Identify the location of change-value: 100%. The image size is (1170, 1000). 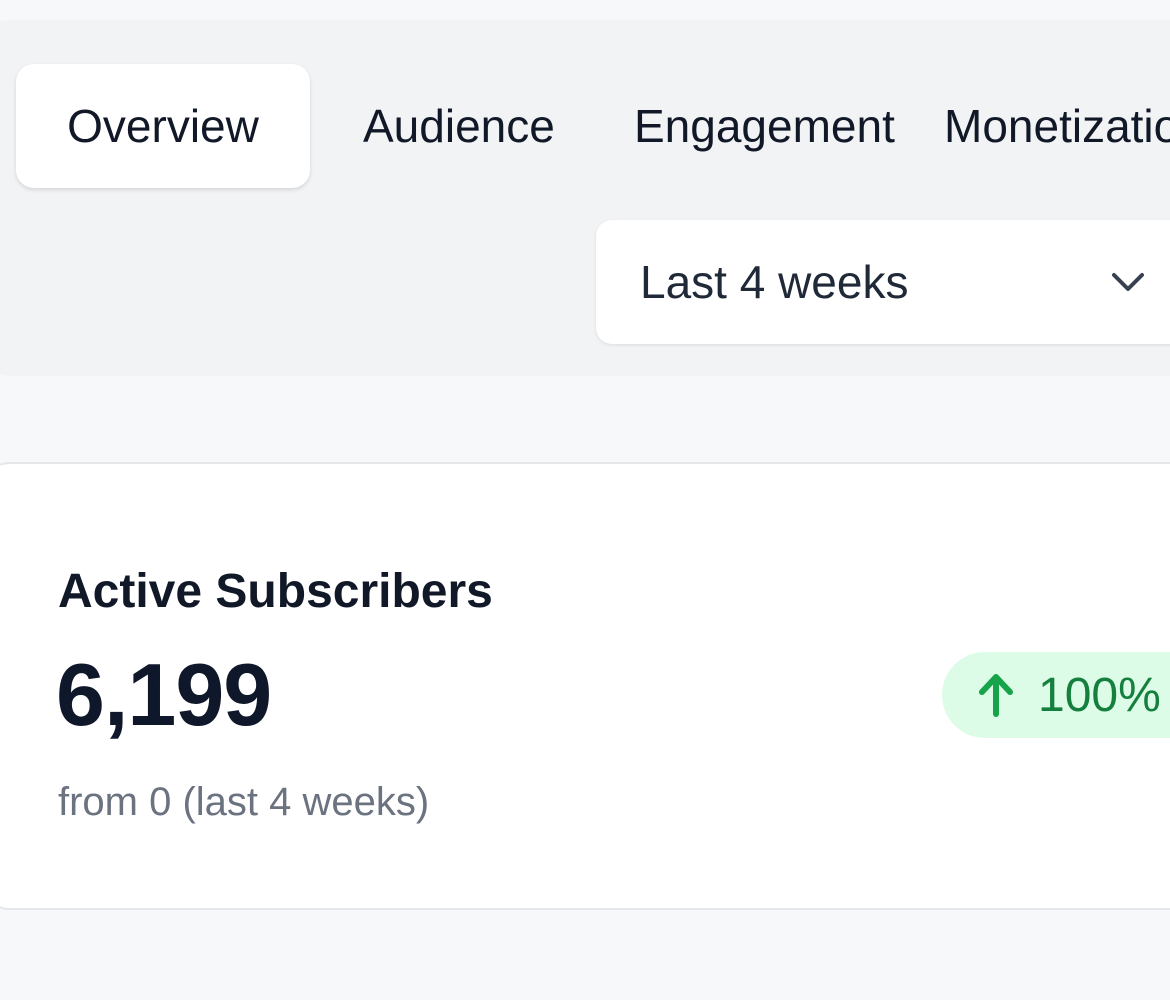
(1099, 695).